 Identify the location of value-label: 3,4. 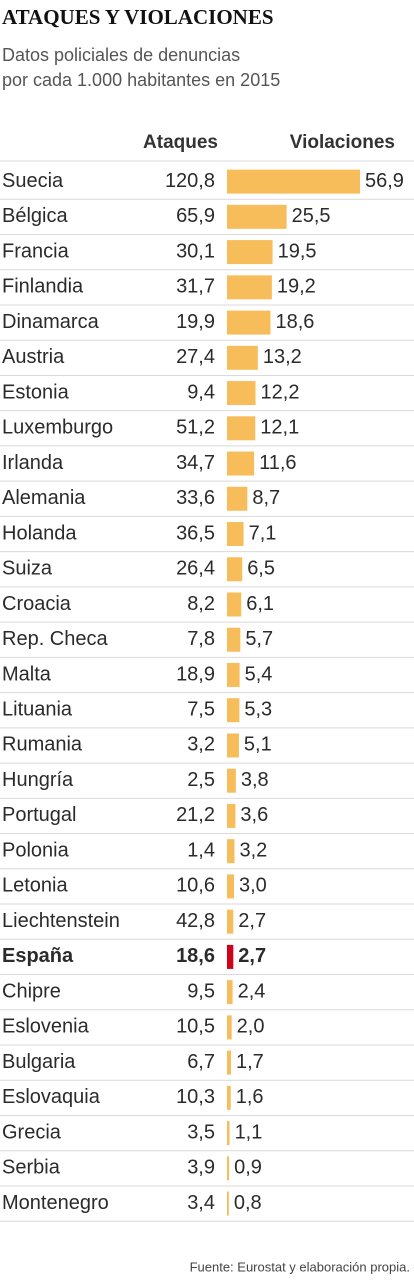
(201, 1203).